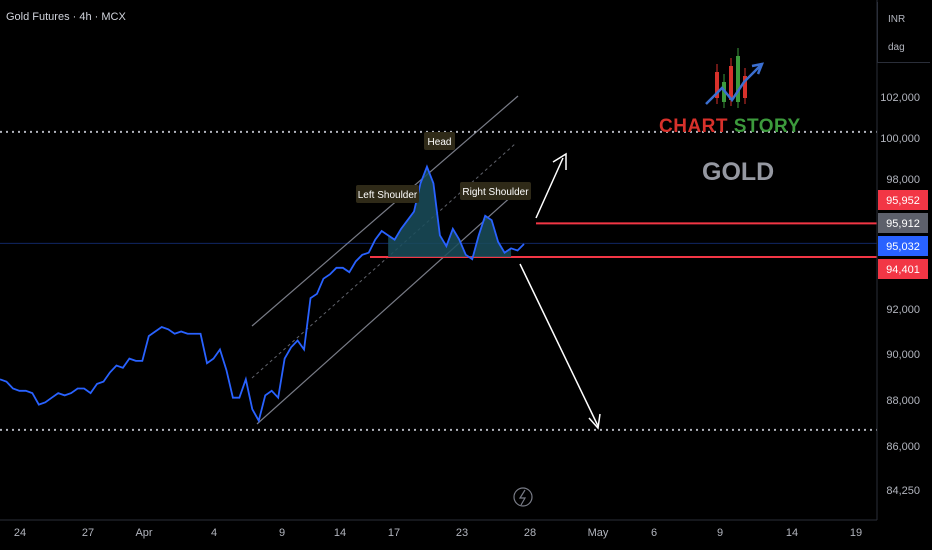  Describe the element at coordinates (693, 126) in the screenshot. I see `logo-text-chart: CHART` at that location.